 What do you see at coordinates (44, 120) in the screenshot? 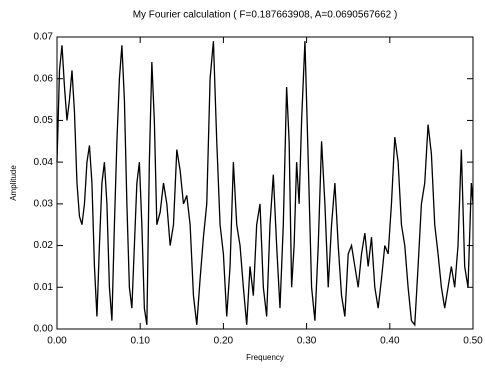
I see `y-tick-label: 0.05` at bounding box center [44, 120].